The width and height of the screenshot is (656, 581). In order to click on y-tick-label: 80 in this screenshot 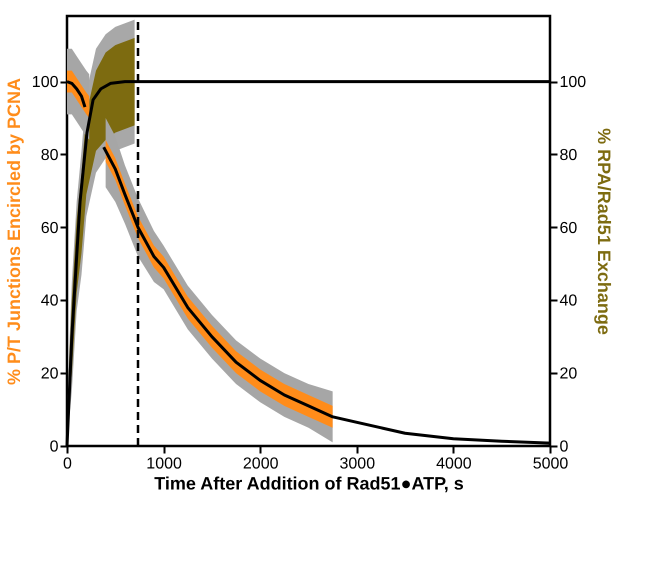, I will do `click(49, 155)`.